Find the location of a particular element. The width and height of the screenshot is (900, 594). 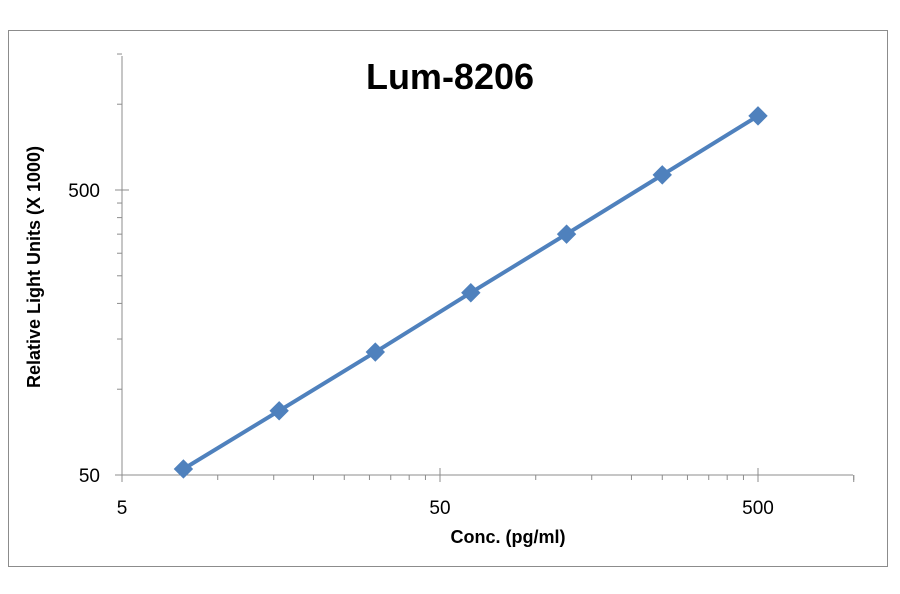

y-tick-label: 50 is located at coordinates (89, 476).